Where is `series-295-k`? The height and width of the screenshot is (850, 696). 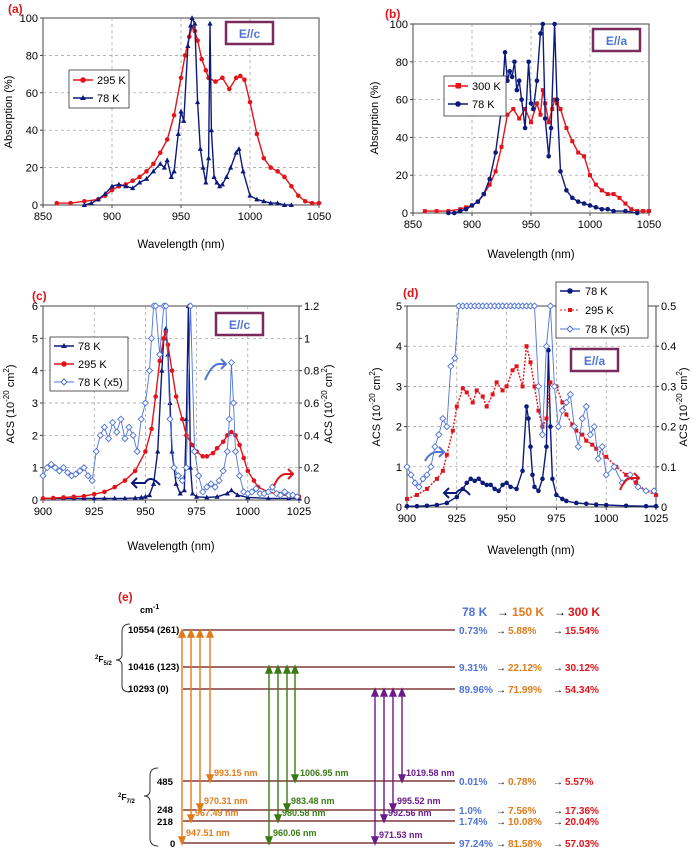 series-295-k is located at coordinates (531, 422).